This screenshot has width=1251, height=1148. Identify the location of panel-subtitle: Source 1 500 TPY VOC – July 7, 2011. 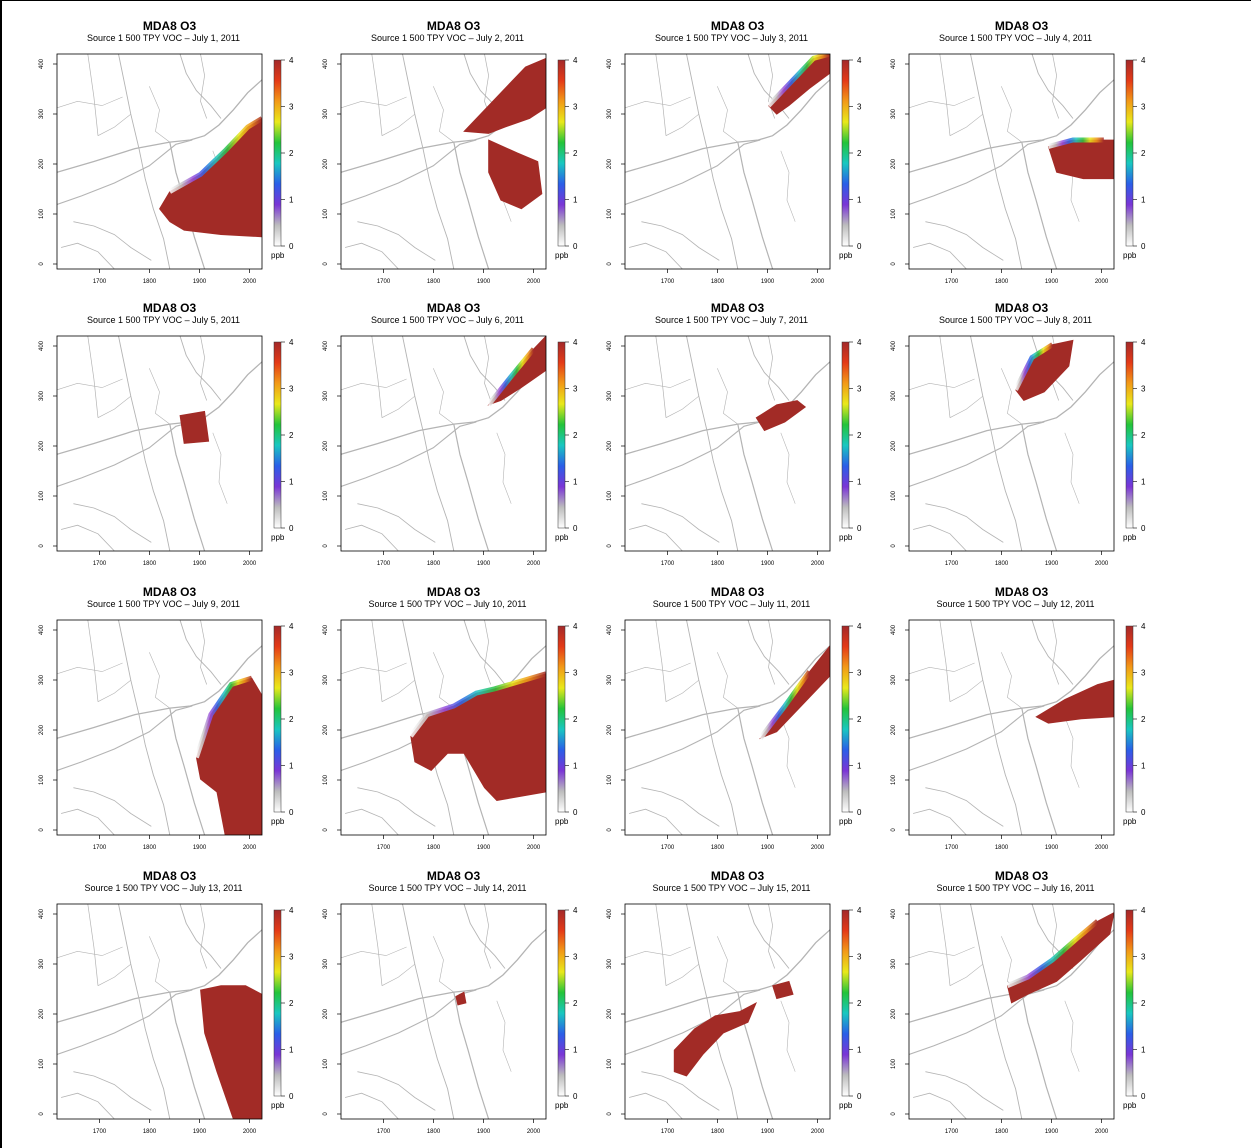
(731, 320).